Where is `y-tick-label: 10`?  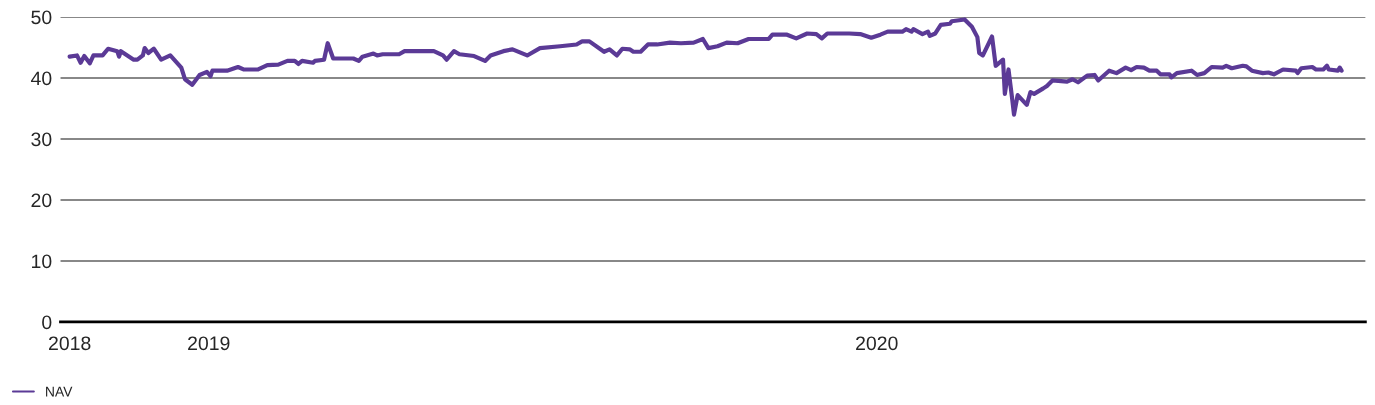 y-tick-label: 10 is located at coordinates (42, 261).